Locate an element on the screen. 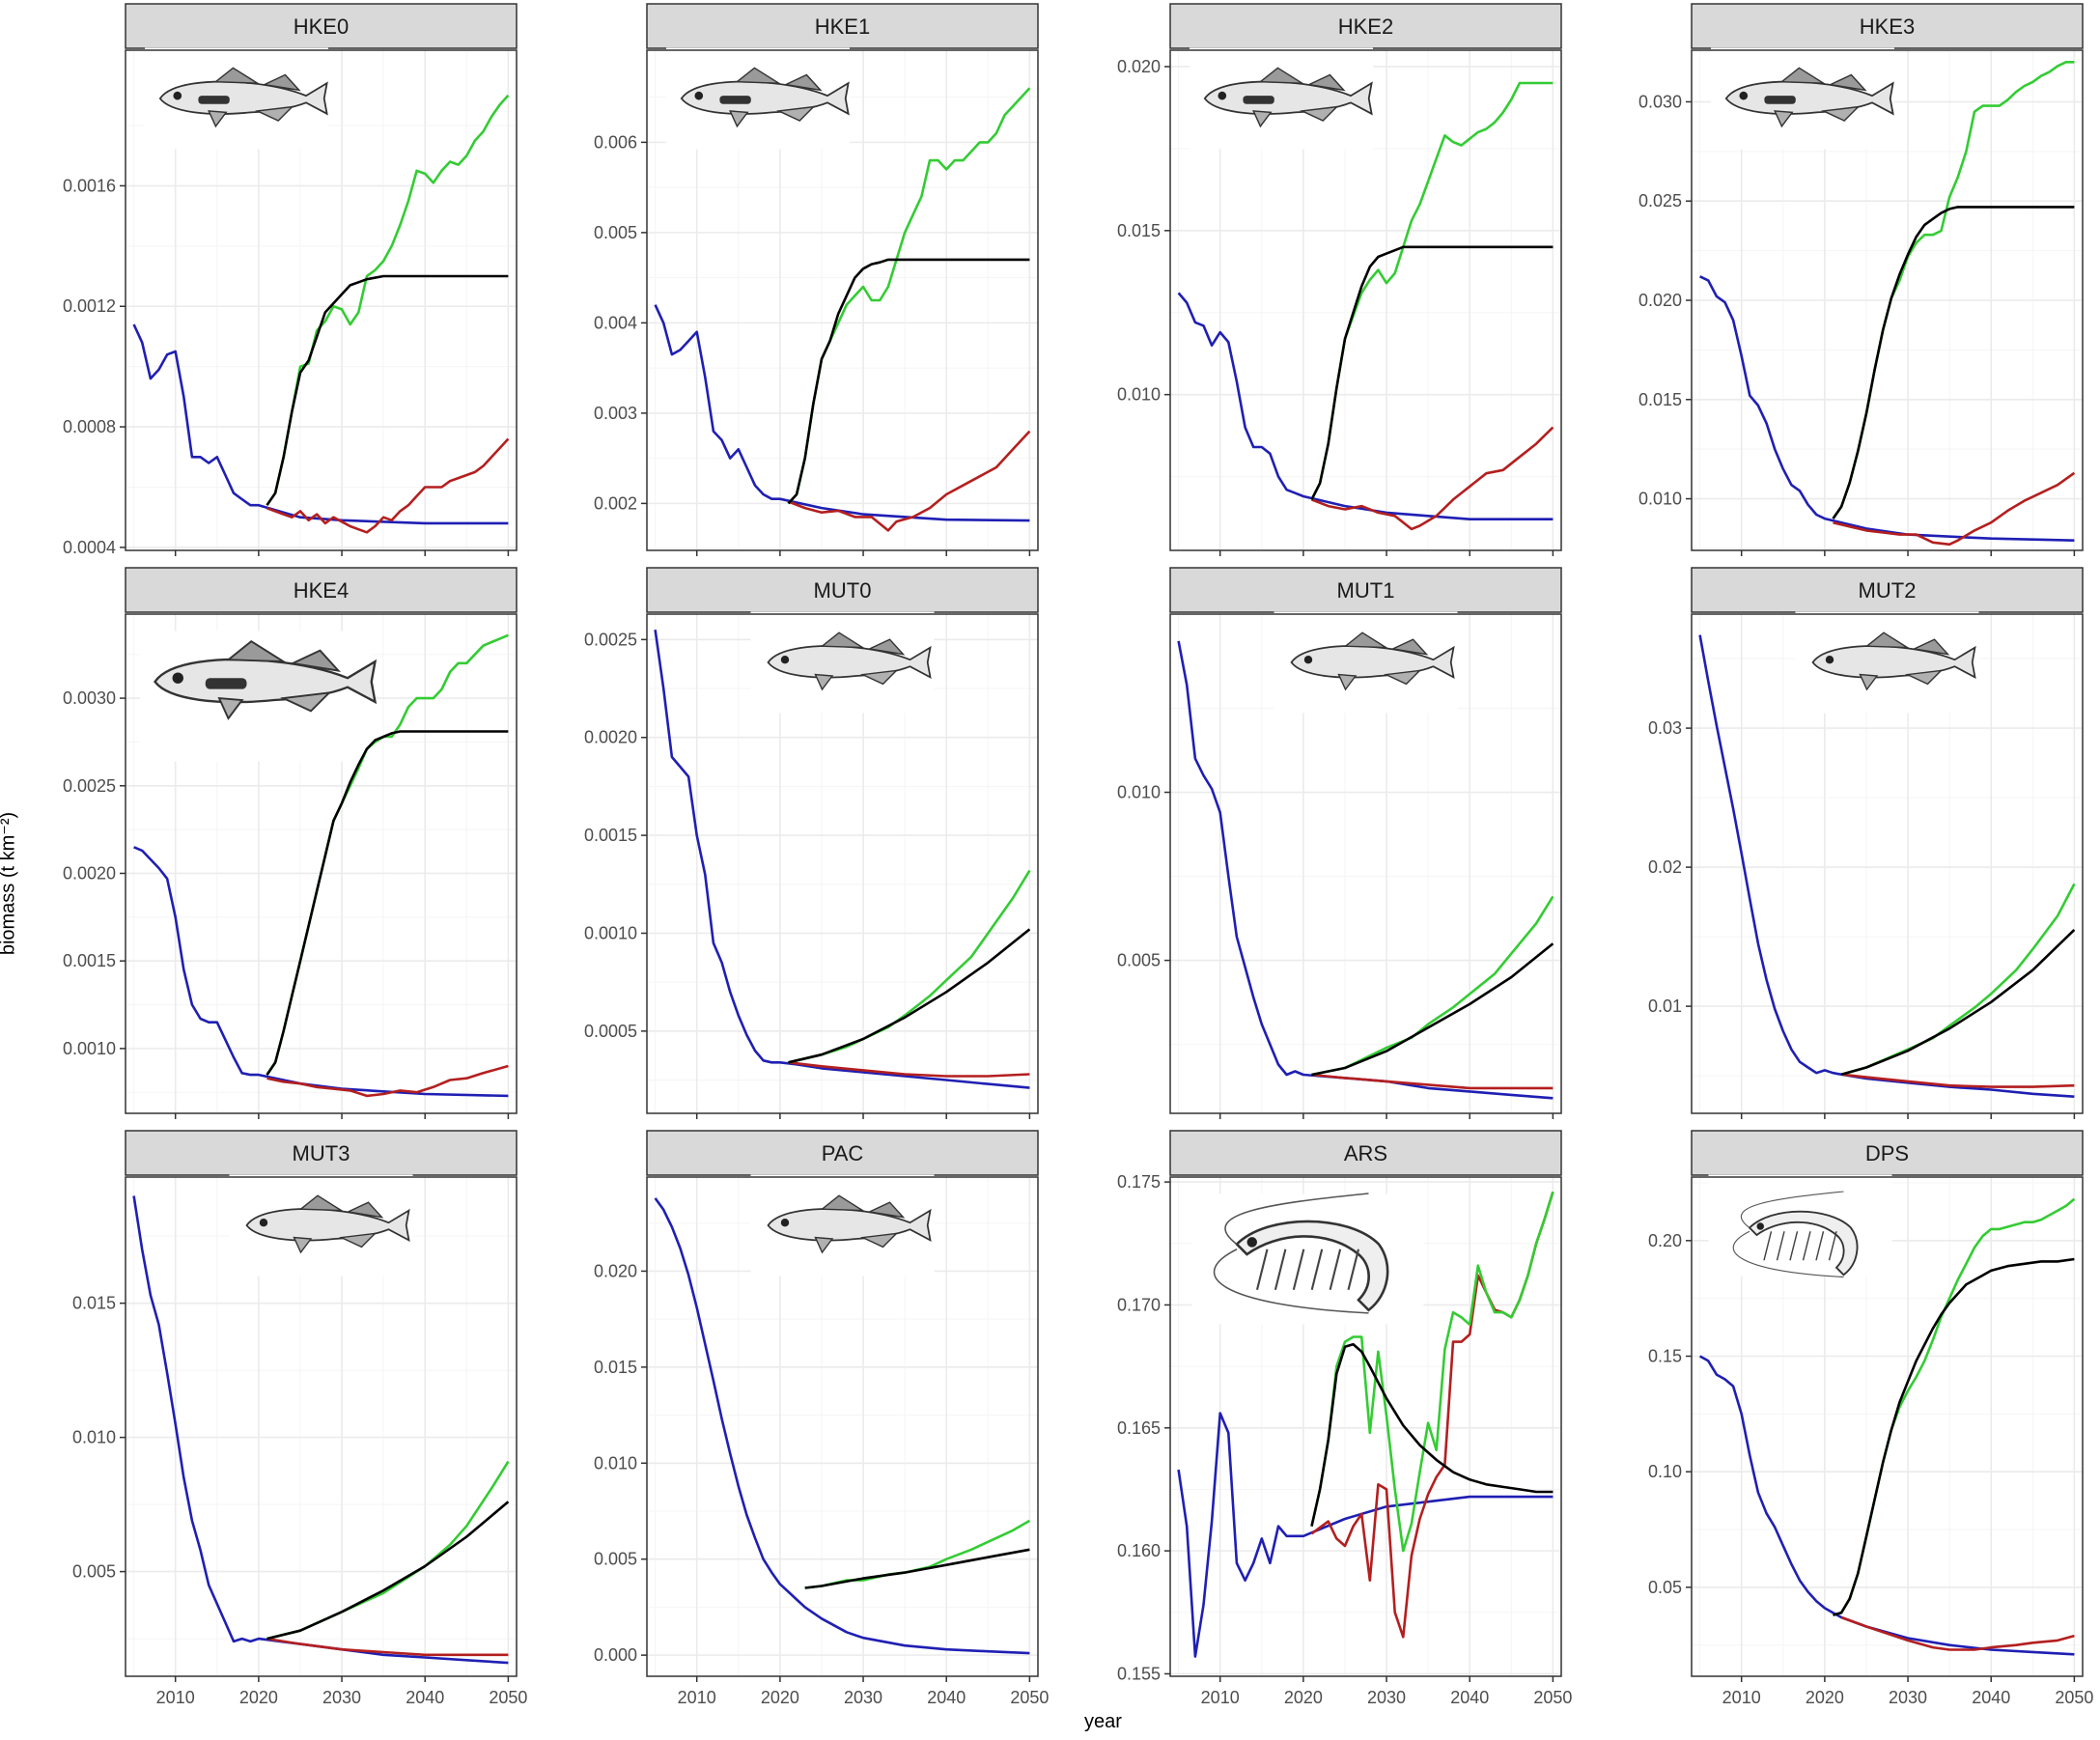 The height and width of the screenshot is (1740, 2100). y-tick-label: 0.025 is located at coordinates (1660, 201).